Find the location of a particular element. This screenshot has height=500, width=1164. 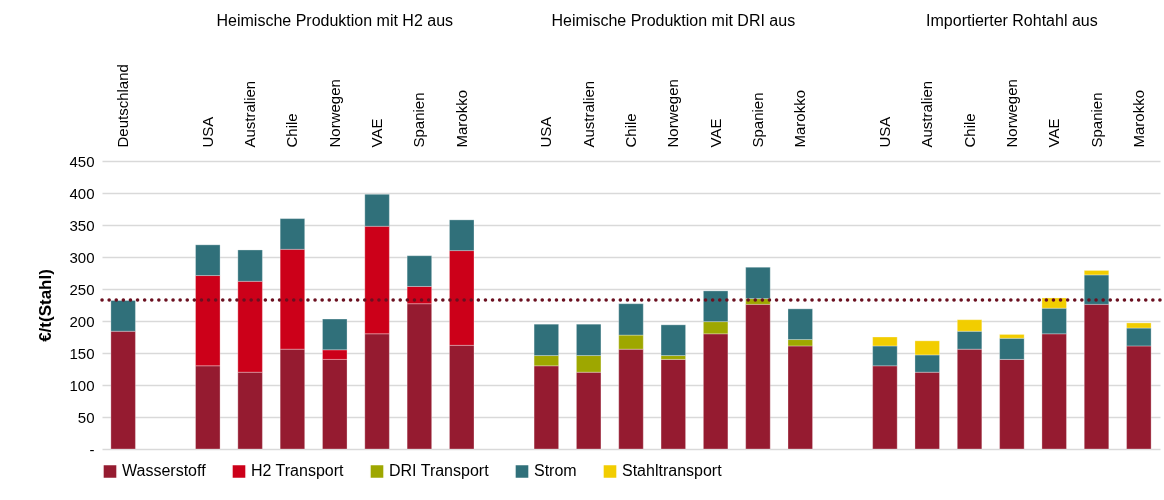

y-tick-label: 450 is located at coordinates (82, 161).